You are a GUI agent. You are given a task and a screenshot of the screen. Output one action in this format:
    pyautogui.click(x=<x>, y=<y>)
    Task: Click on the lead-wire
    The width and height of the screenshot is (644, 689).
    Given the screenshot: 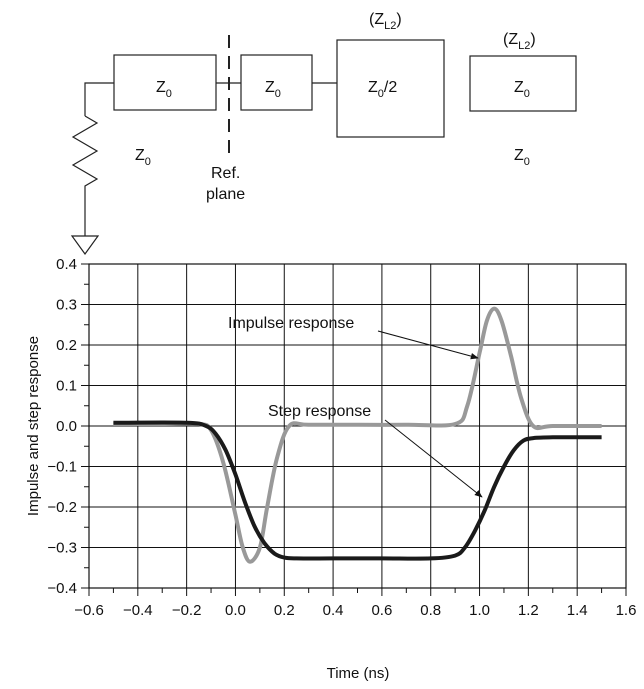 What is the action you would take?
    pyautogui.click(x=99, y=99)
    